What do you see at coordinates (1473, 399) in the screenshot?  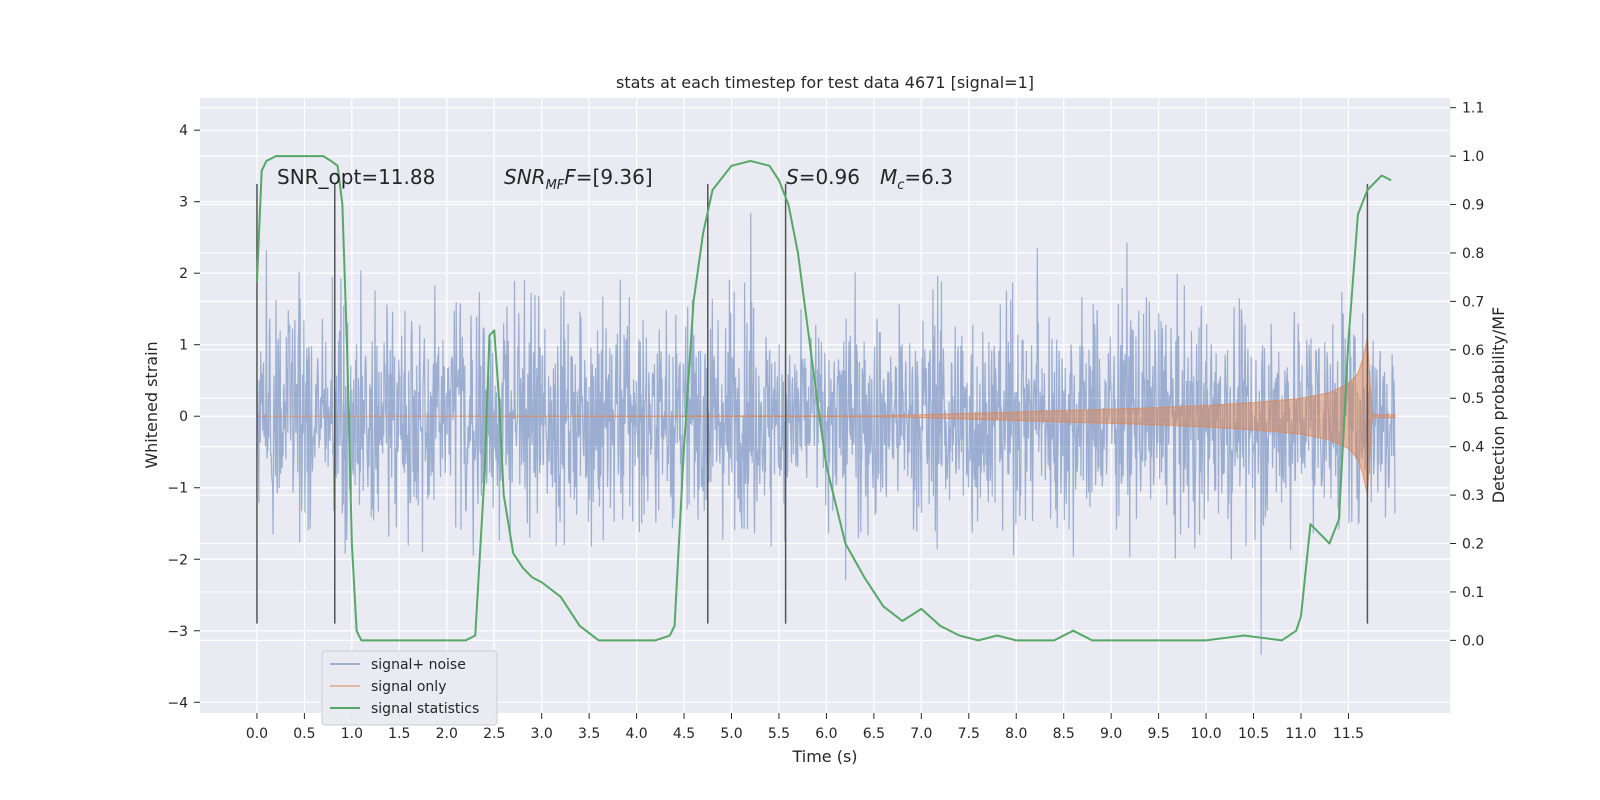 I see `y-right-tick-label: 0.5` at bounding box center [1473, 399].